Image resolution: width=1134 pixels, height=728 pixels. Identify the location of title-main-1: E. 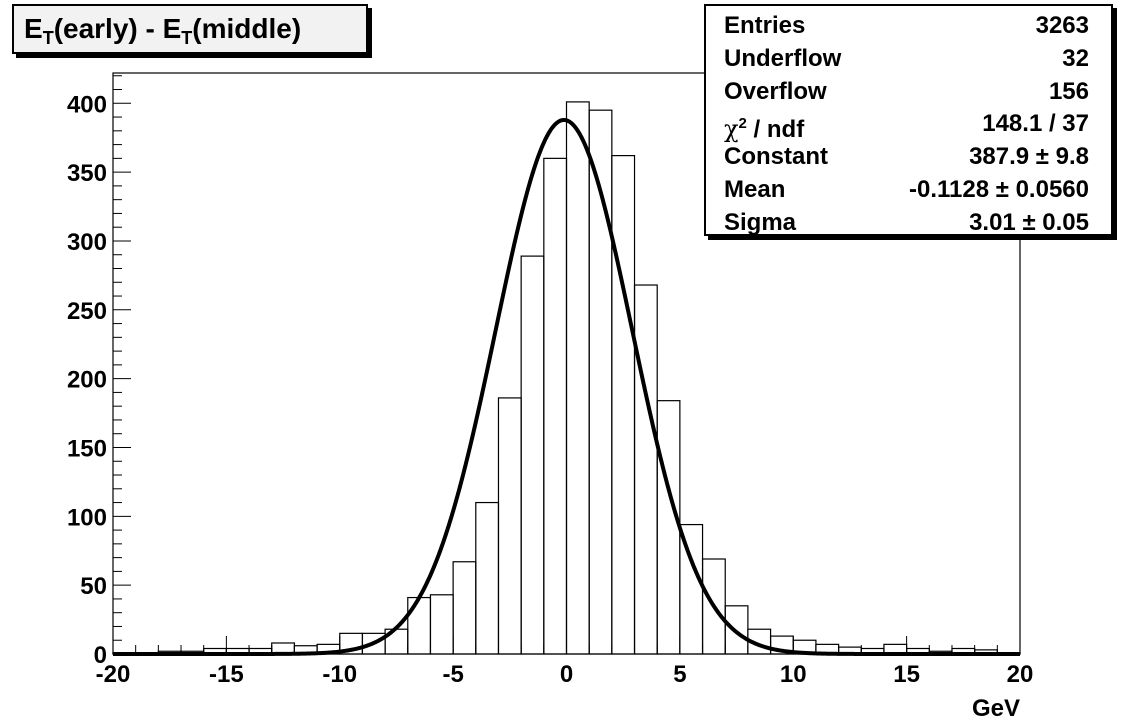
(33, 28).